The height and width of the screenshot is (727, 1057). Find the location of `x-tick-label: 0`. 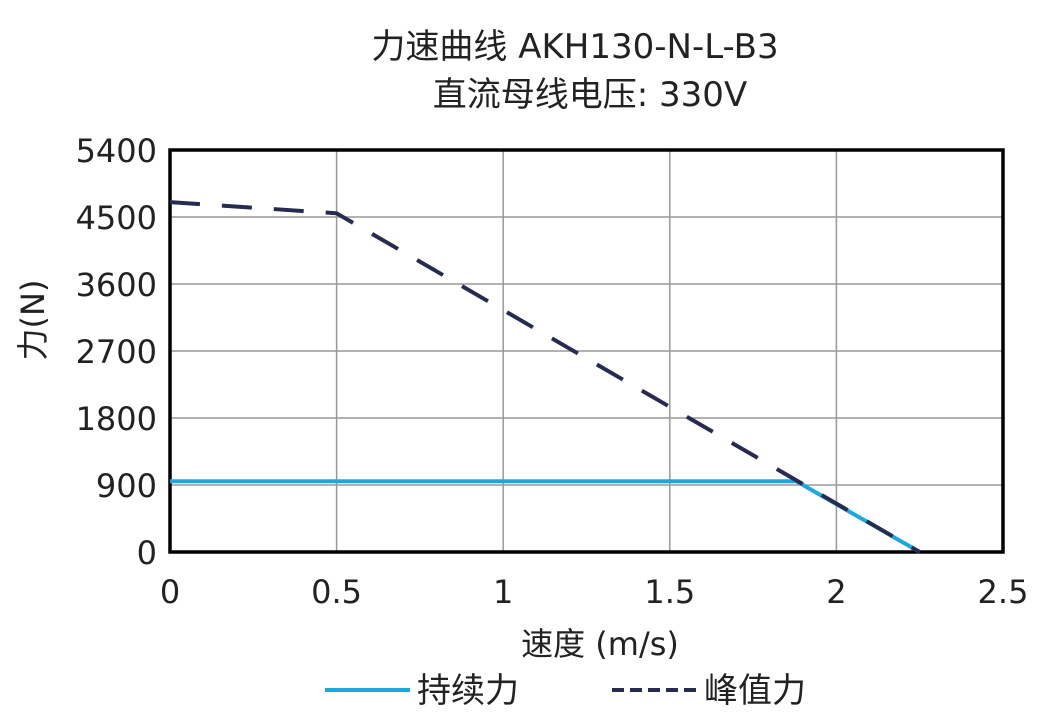

x-tick-label: 0 is located at coordinates (170, 592).